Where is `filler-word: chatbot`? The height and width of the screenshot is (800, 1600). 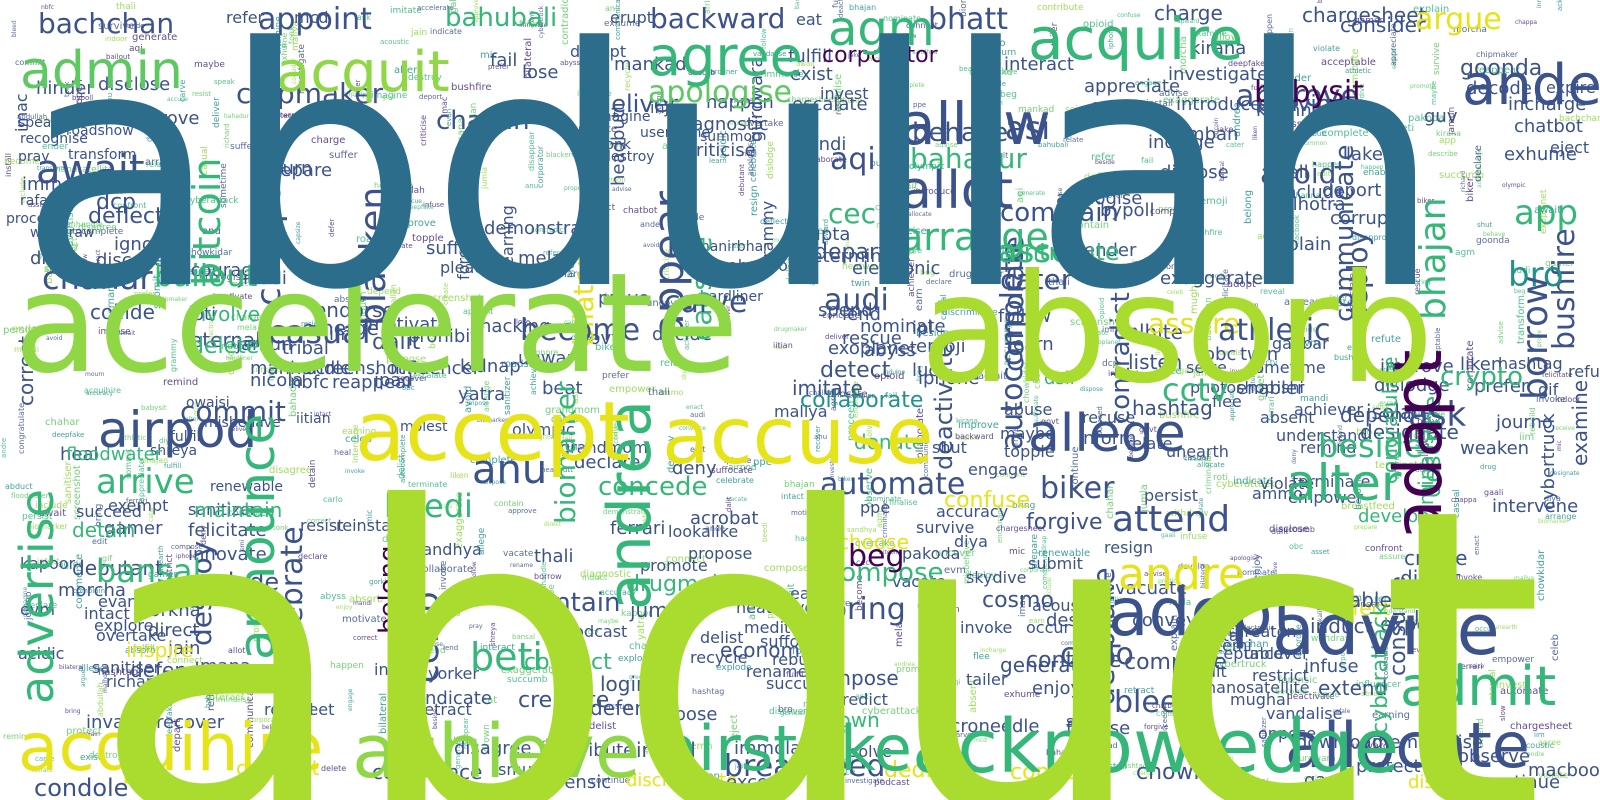
filler-word: chatbot is located at coordinates (640, 211).